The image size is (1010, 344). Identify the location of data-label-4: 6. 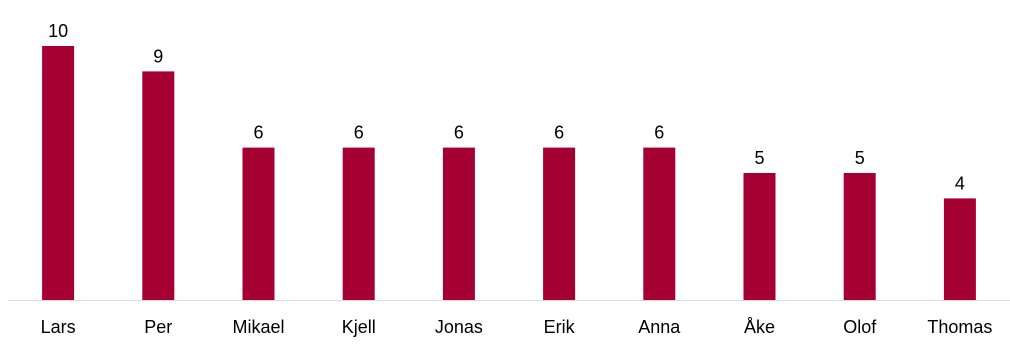
(459, 133).